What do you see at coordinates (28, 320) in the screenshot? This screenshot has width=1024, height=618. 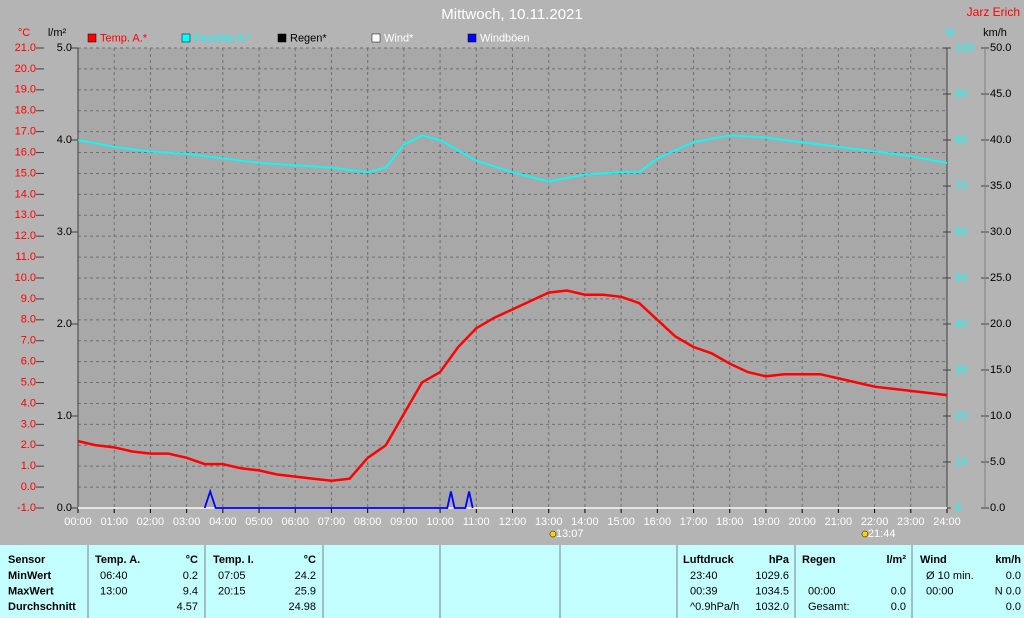 I see `y-tick-label: 8.0` at bounding box center [28, 320].